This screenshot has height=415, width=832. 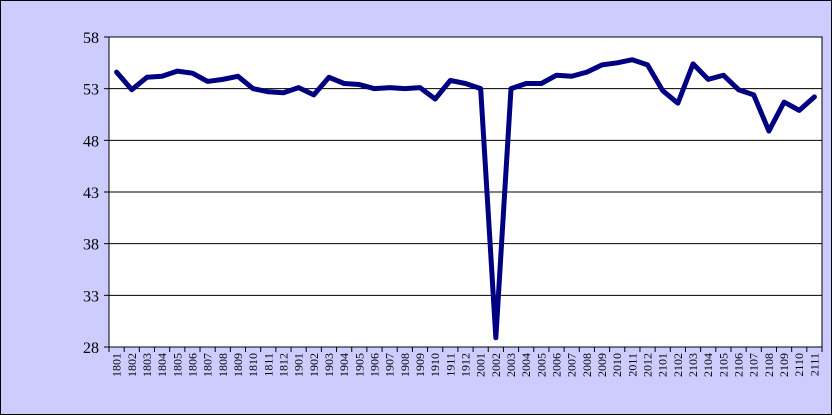 I want to click on x-tick-label: 2111, so click(x=814, y=364).